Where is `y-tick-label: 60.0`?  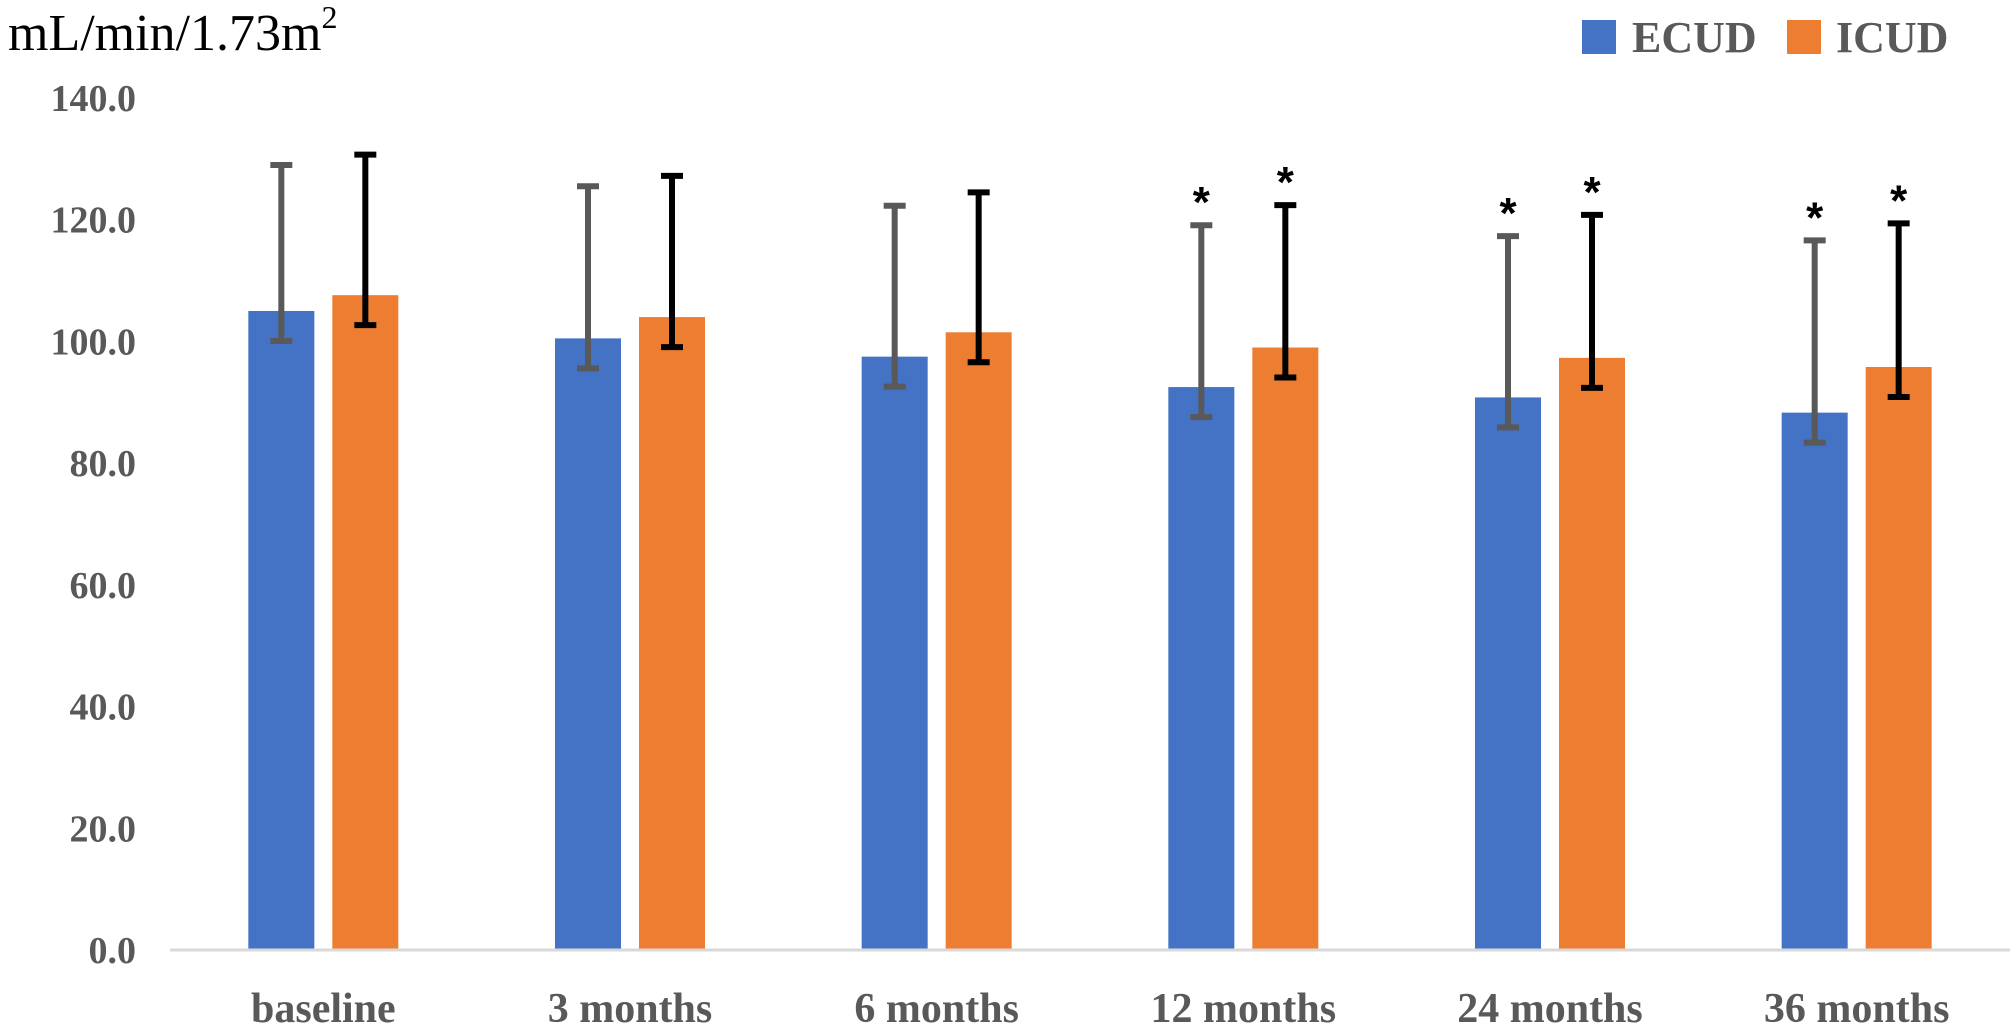 y-tick-label: 60.0 is located at coordinates (103, 586).